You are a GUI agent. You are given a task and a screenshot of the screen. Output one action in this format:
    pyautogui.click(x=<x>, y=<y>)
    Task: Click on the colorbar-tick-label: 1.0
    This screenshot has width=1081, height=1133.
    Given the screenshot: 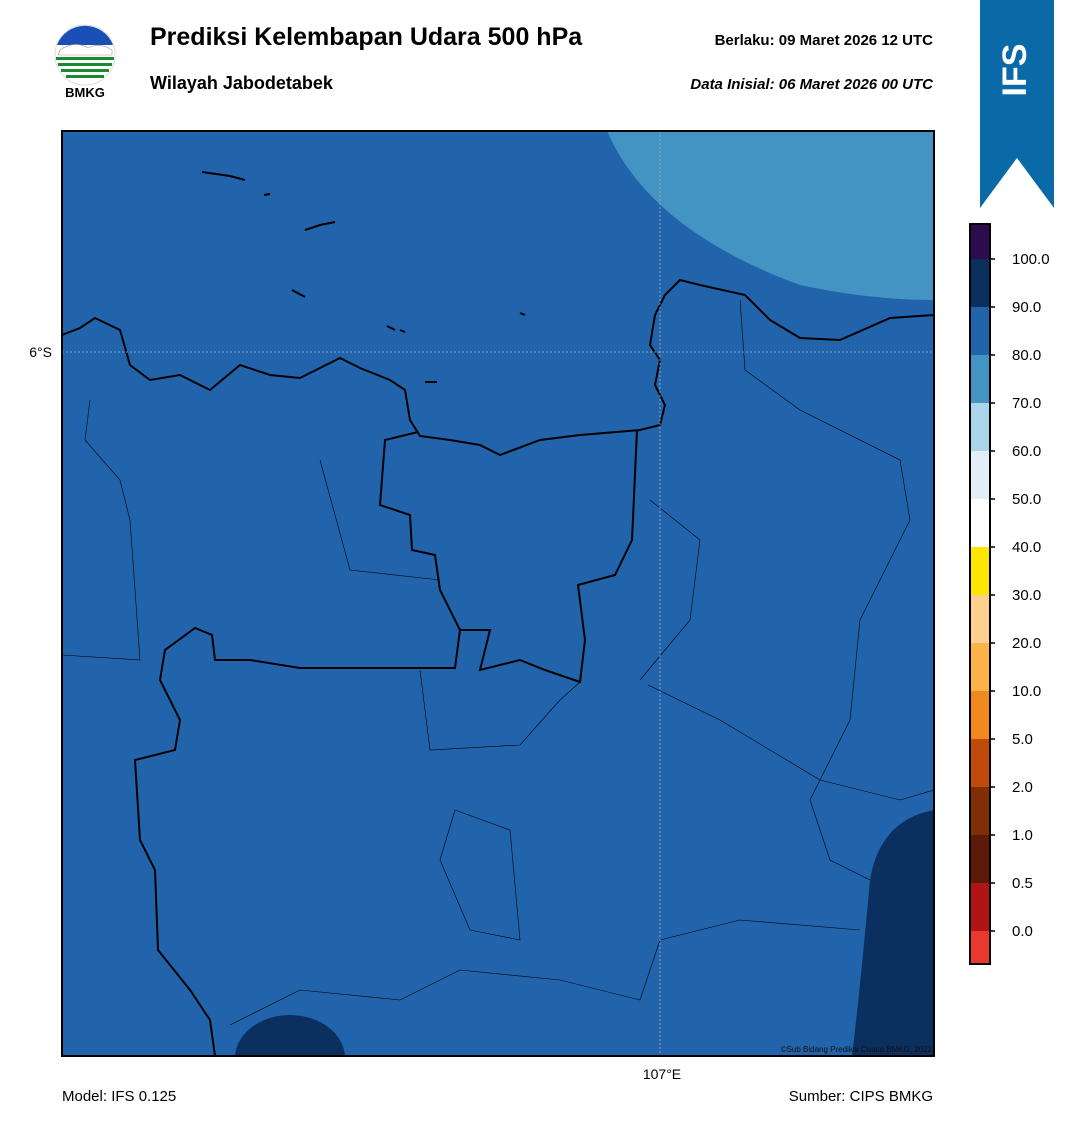 What is the action you would take?
    pyautogui.click(x=1022, y=835)
    